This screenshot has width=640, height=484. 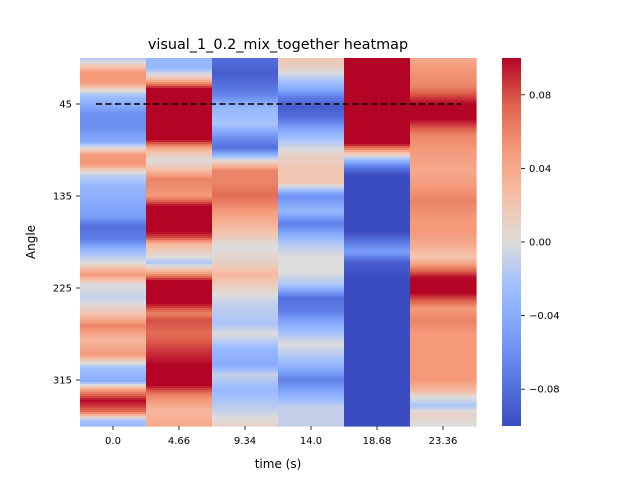 What do you see at coordinates (544, 316) in the screenshot?
I see `colorbar-tick-label: −0.04` at bounding box center [544, 316].